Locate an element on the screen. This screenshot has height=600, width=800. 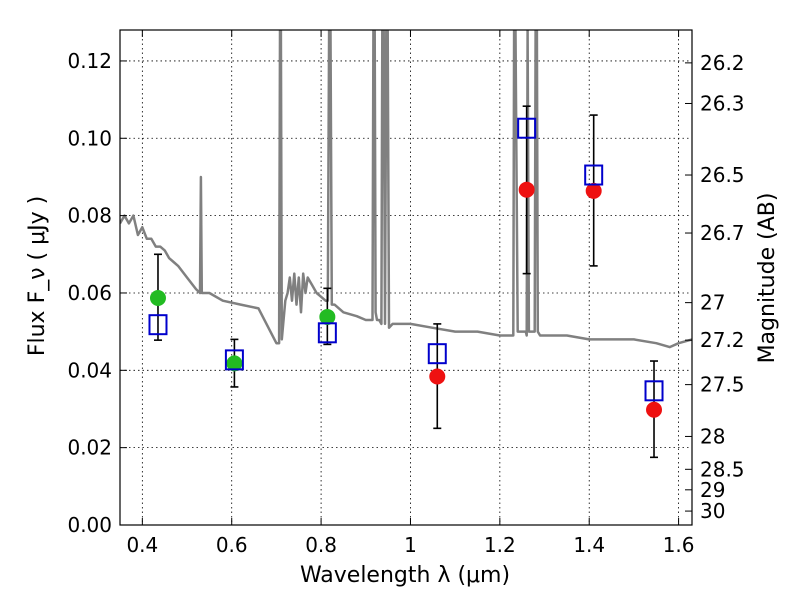
x-tick-label: 1 is located at coordinates (410, 545).